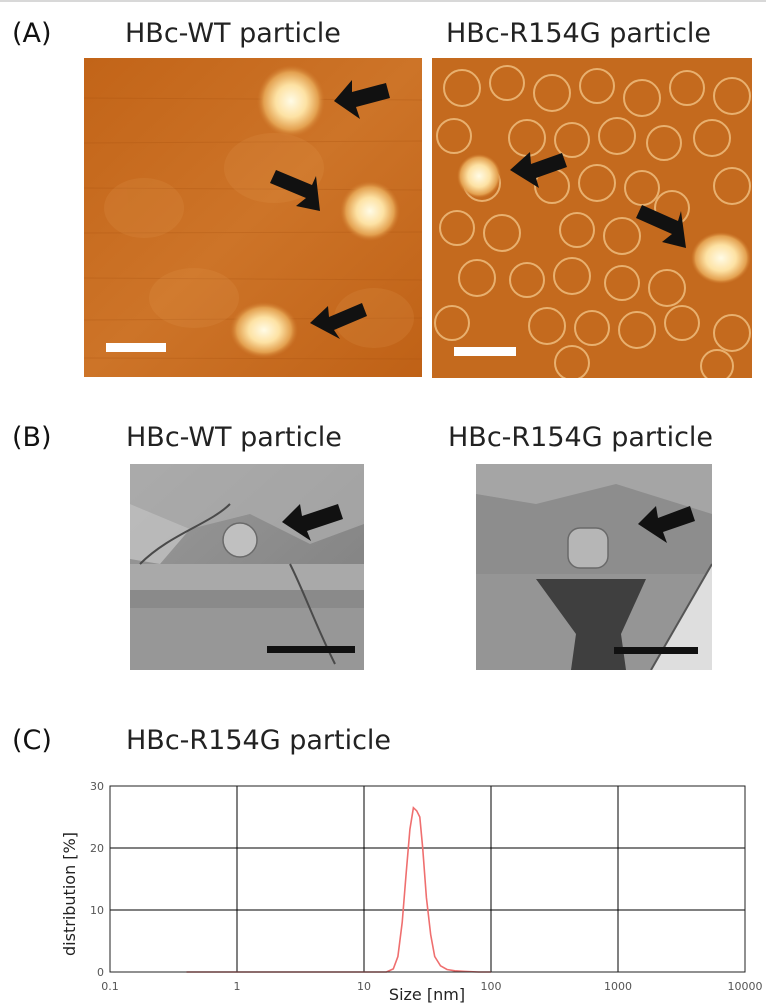 The width and height of the screenshot is (766, 1004). What do you see at coordinates (383, 1) in the screenshot?
I see `top-rule` at bounding box center [383, 1].